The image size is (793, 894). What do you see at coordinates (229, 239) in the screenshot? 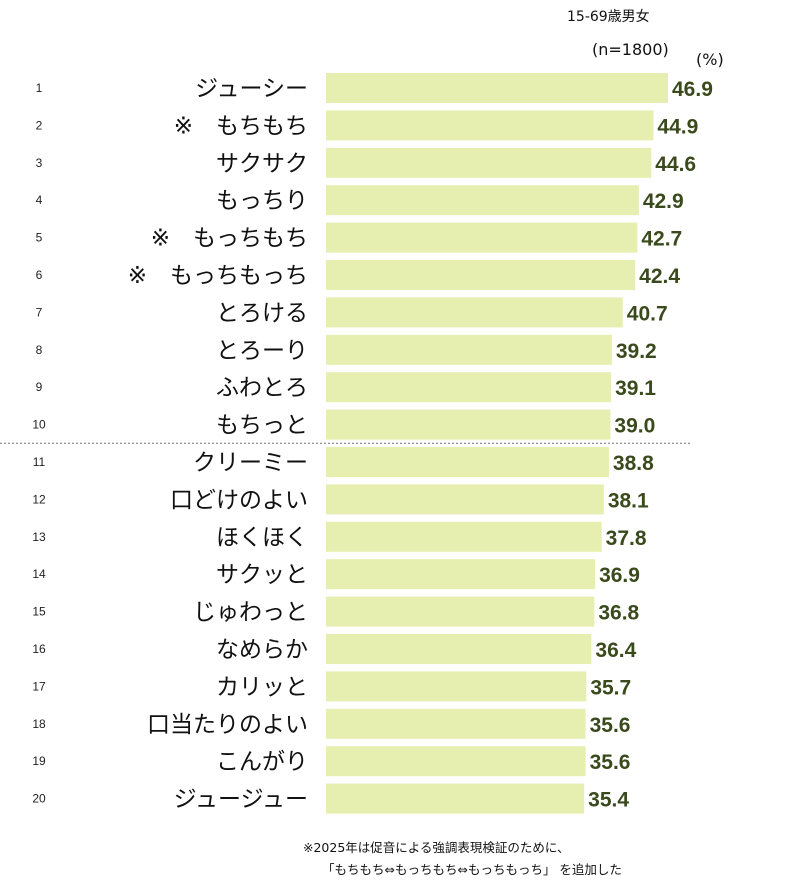
I see `category-label: ※ もっちもち` at bounding box center [229, 239].